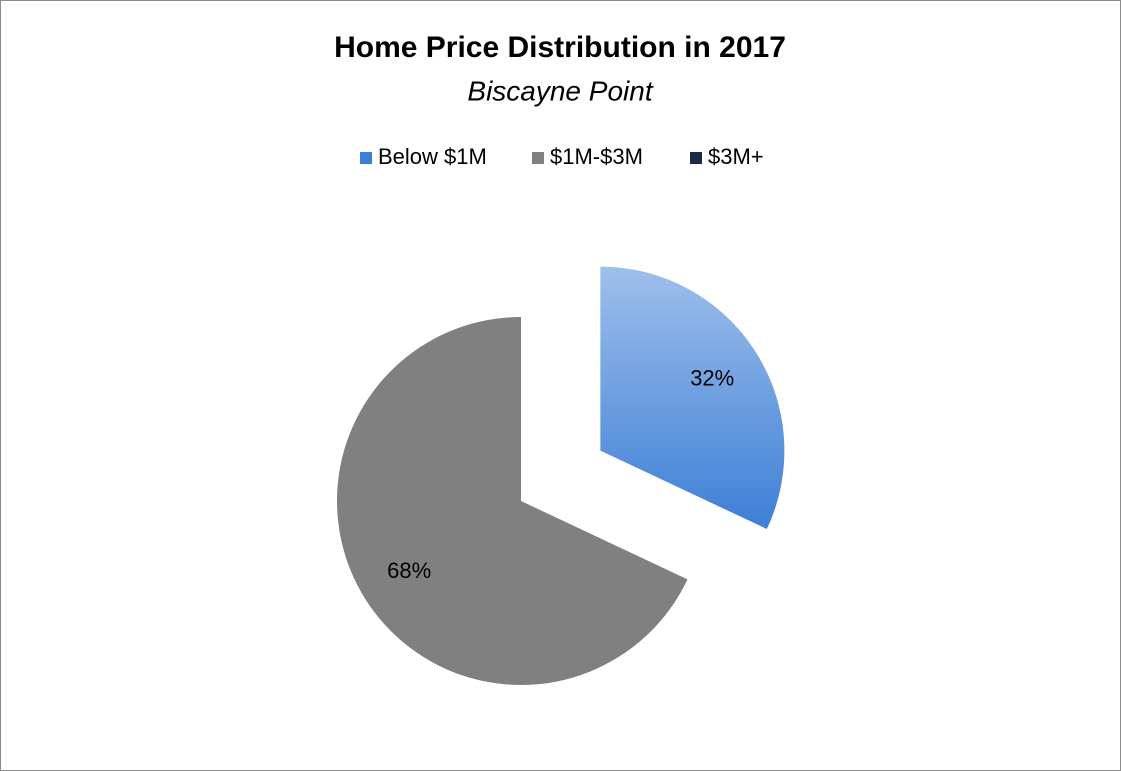  What do you see at coordinates (432, 156) in the screenshot?
I see `legend-label: Below $1M` at bounding box center [432, 156].